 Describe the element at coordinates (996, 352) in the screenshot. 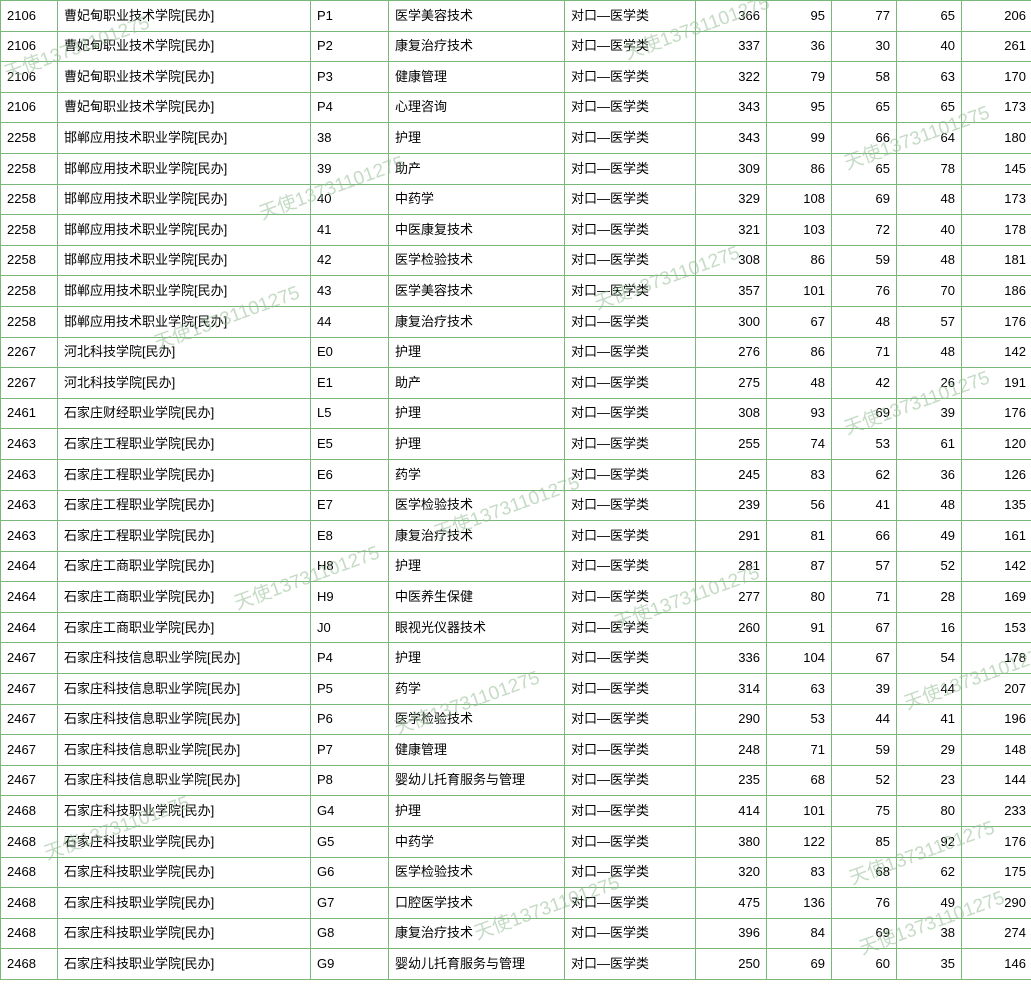

I see `cell-value-5: 142` at that location.